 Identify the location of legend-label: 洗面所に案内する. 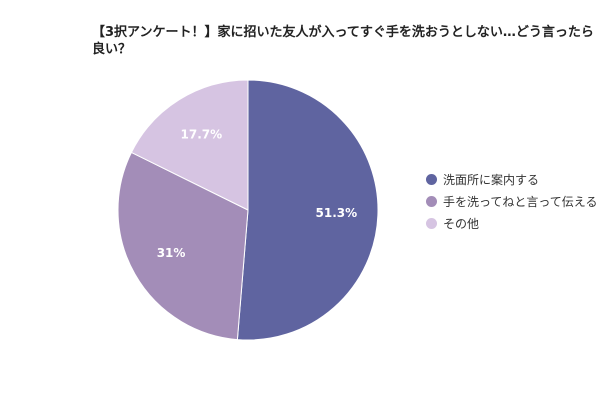
(491, 180).